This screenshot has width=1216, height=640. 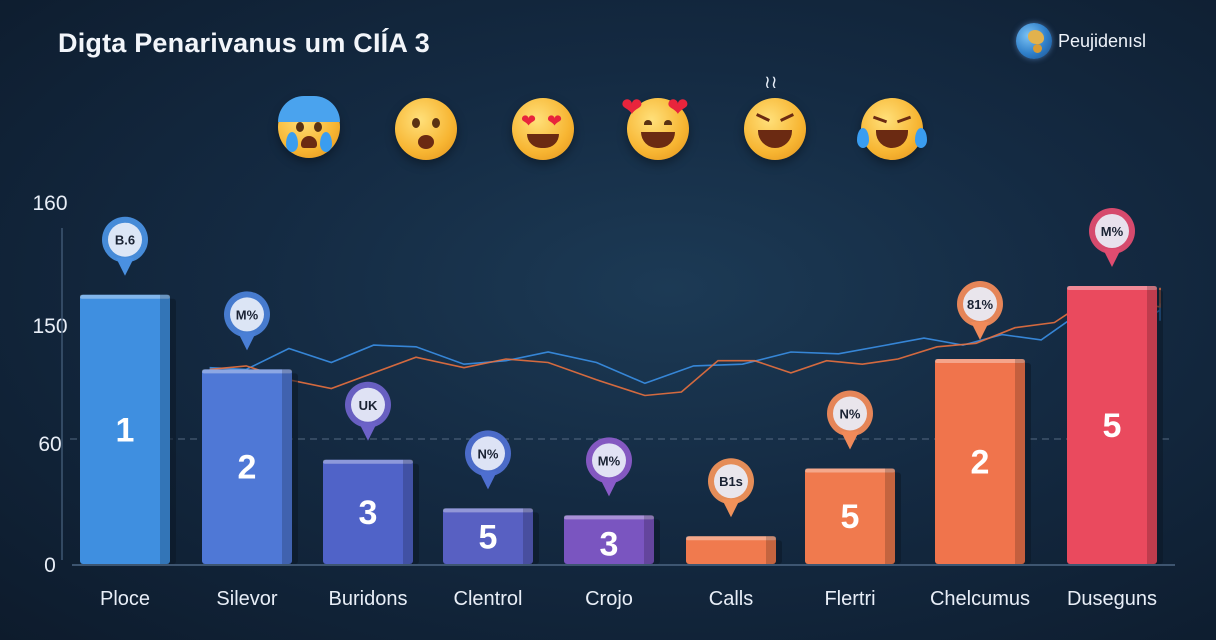 What do you see at coordinates (655, 127) in the screenshot?
I see `smiling-face-with-hearts-icon: ❤ ❤` at bounding box center [655, 127].